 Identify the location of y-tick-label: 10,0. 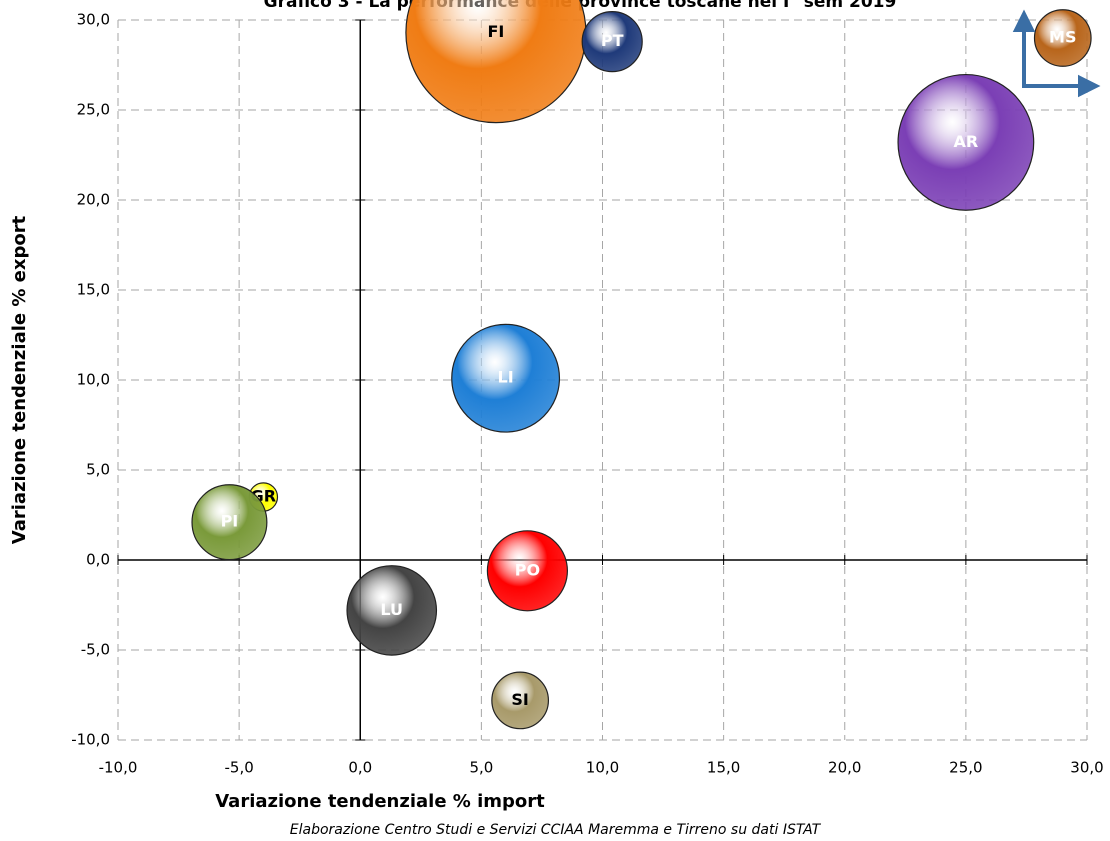
(93, 380).